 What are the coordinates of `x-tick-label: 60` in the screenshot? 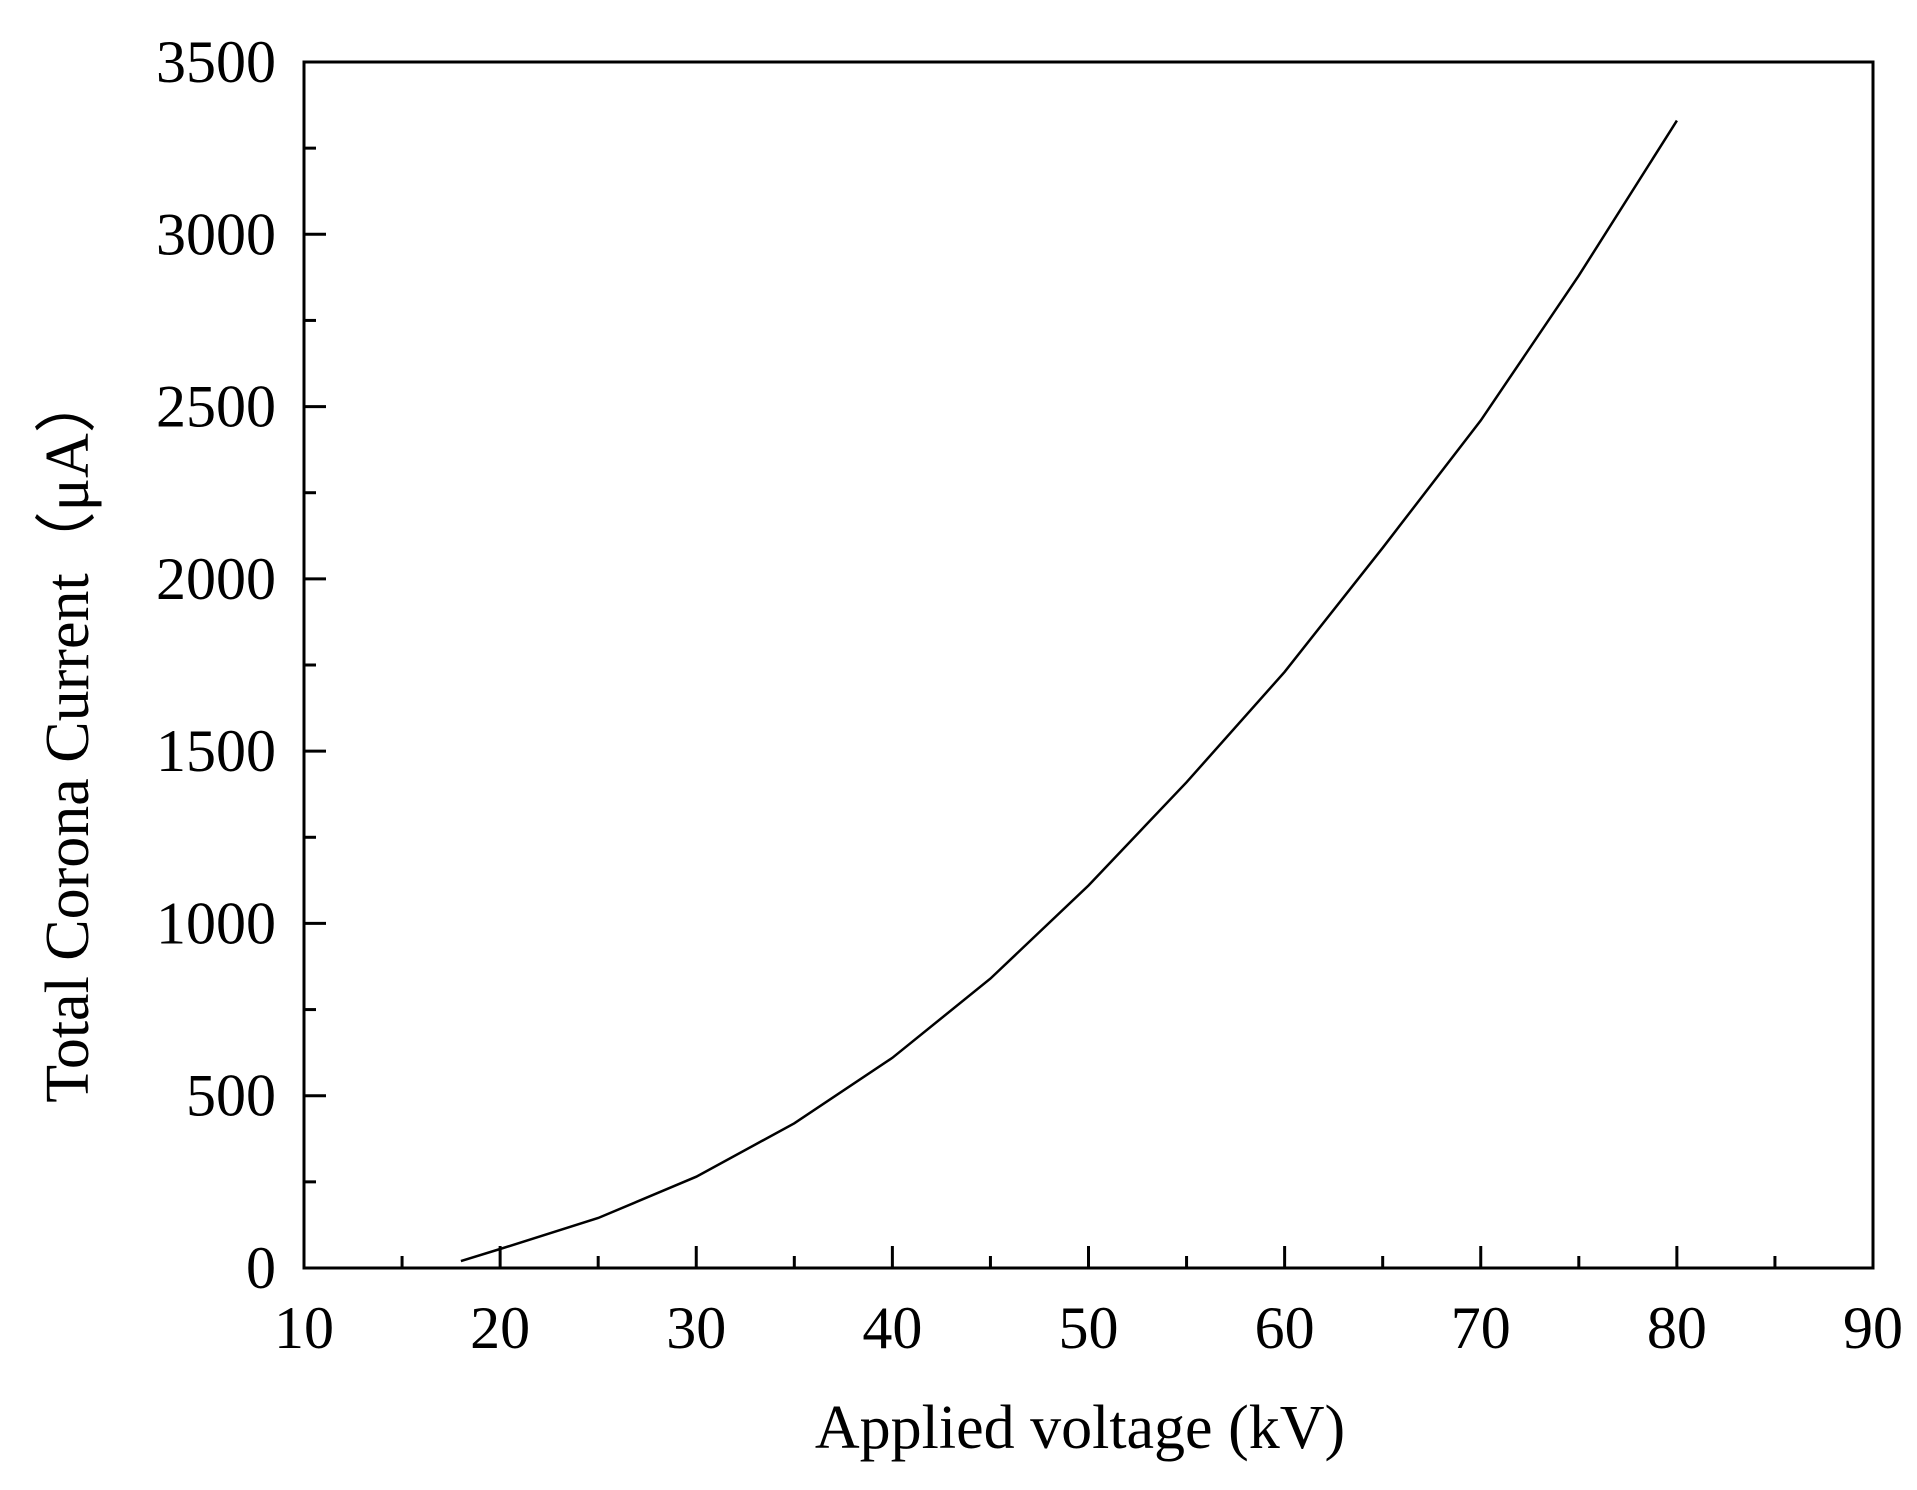 It's located at (1285, 1328).